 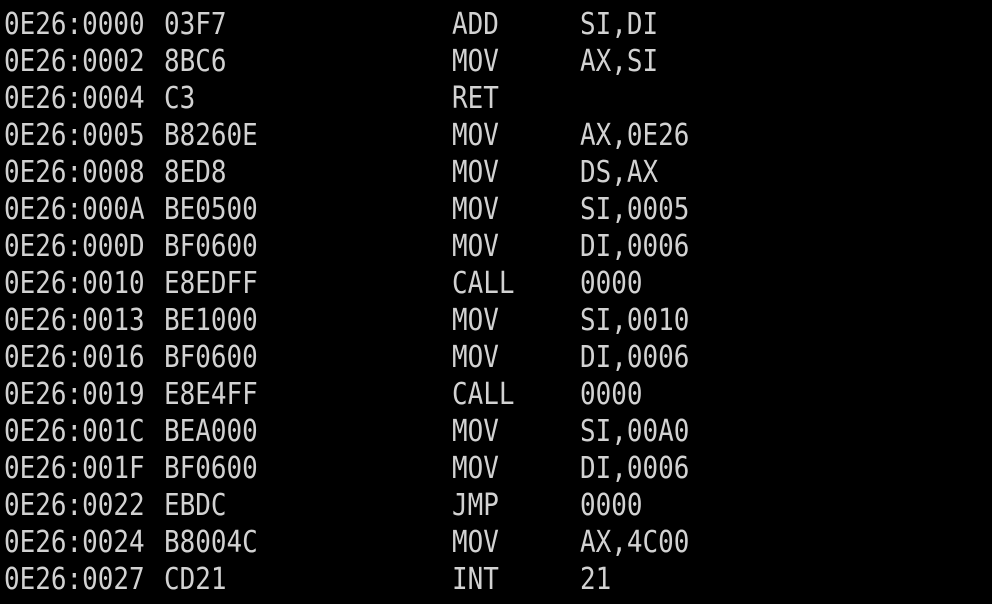 What do you see at coordinates (346, 135) in the screenshot?
I see `disassembly-row: 0E26:0005 B8260E MOV AX,0E26` at bounding box center [346, 135].